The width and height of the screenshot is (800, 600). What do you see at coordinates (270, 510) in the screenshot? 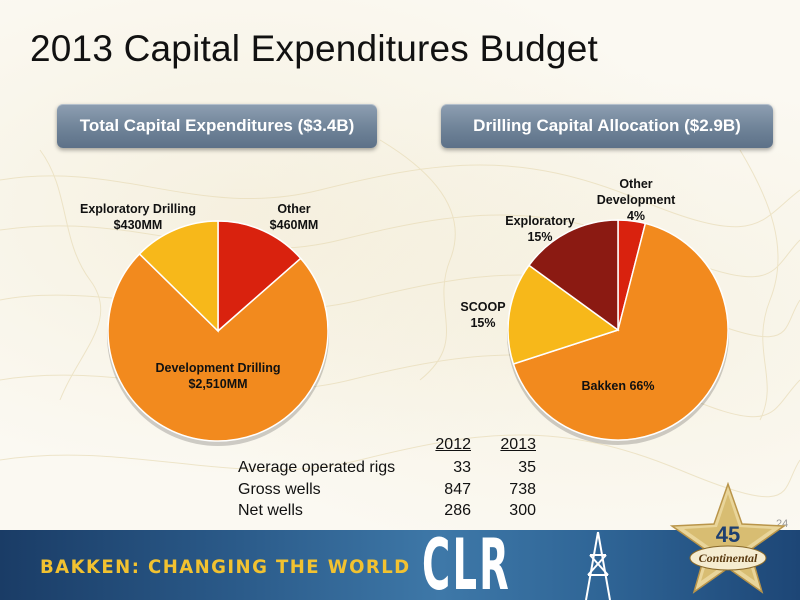
I see `row-label-net-wells: Net wells` at bounding box center [270, 510].